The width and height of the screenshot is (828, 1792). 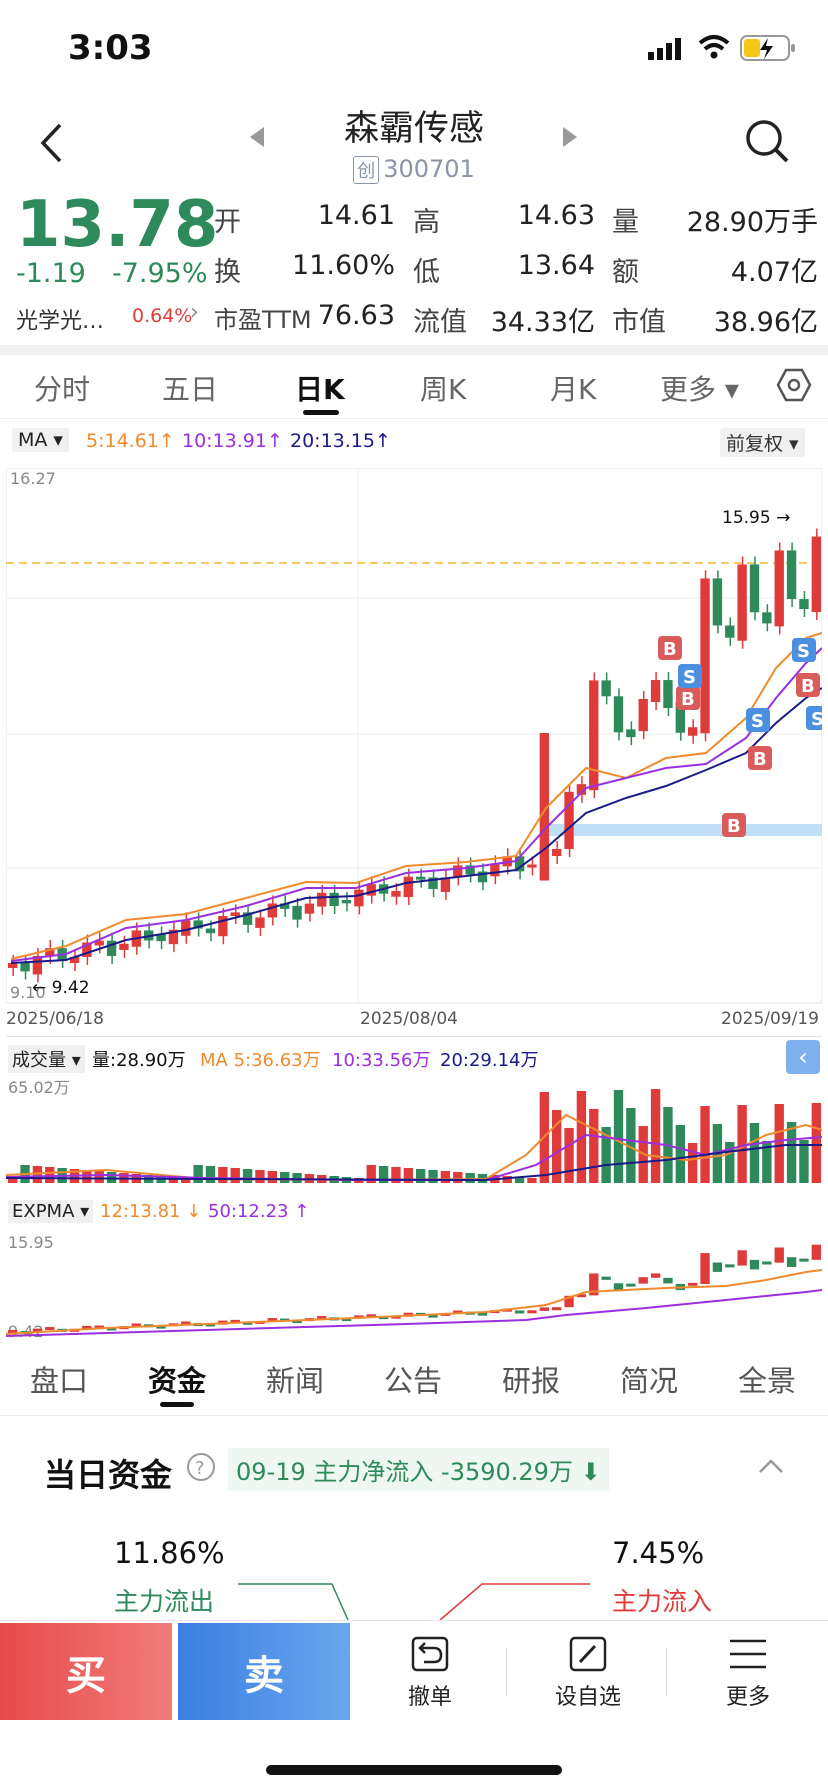 I want to click on tab-active-indicator, so click(x=321, y=412).